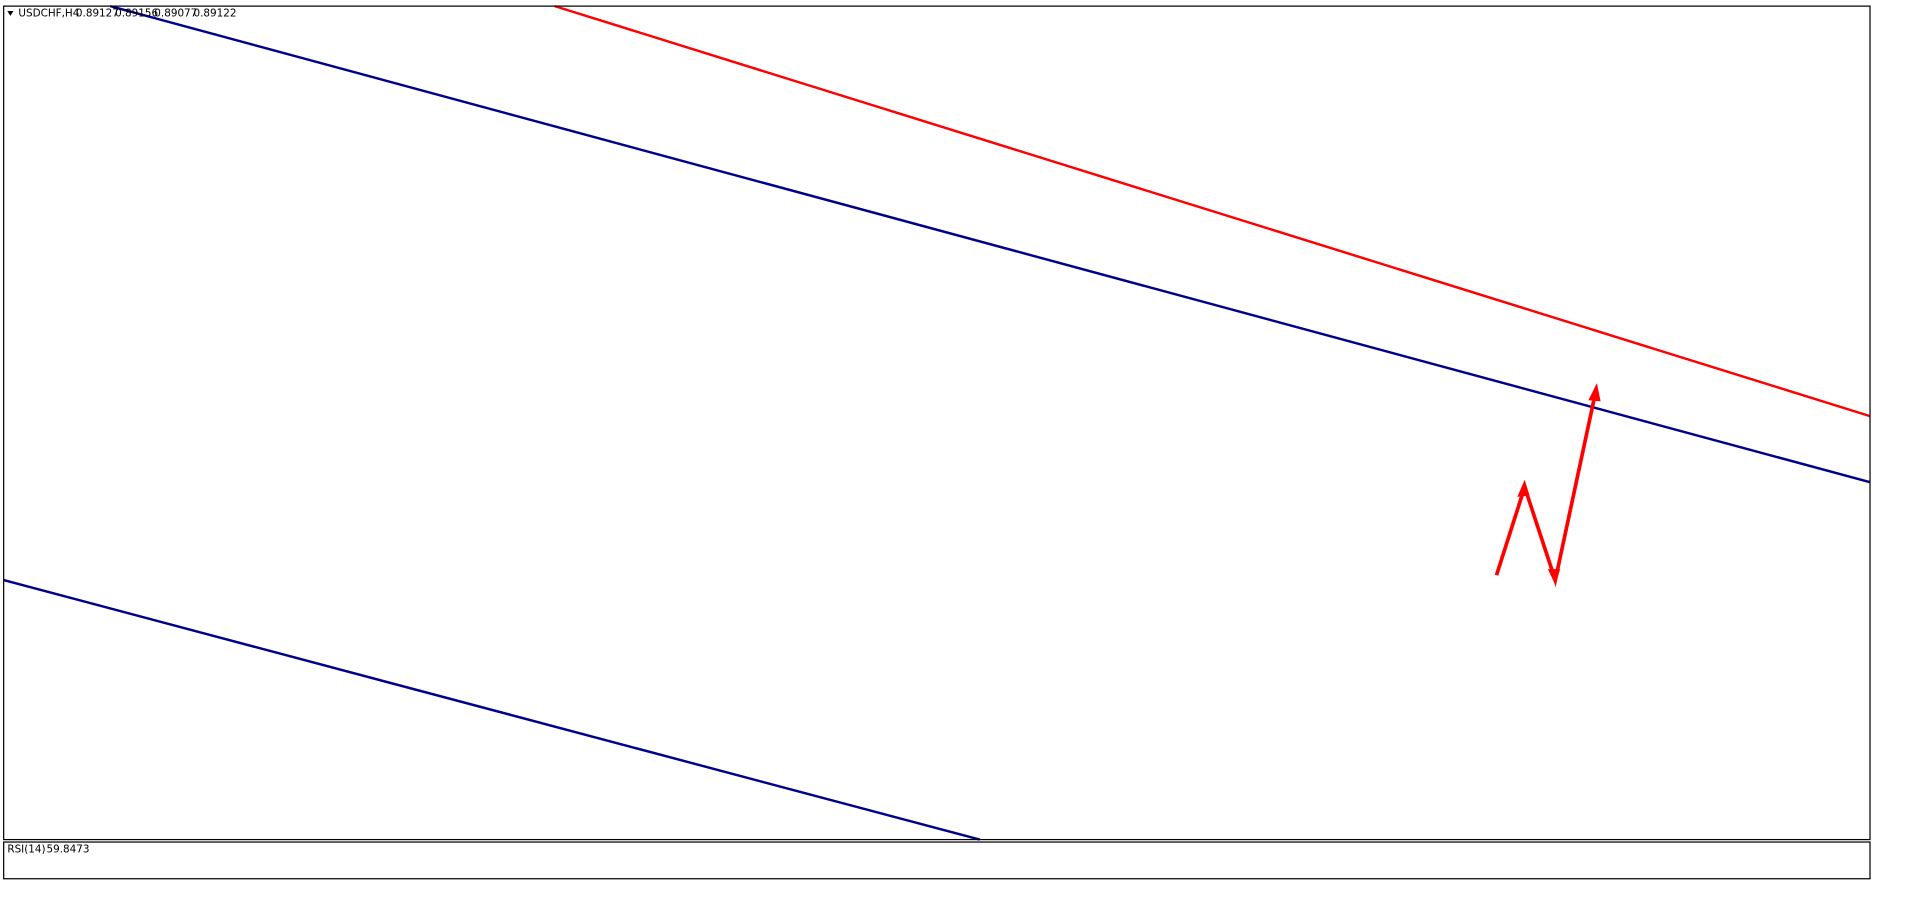  Describe the element at coordinates (68, 849) in the screenshot. I see `rsi-last: 59.8473` at that location.